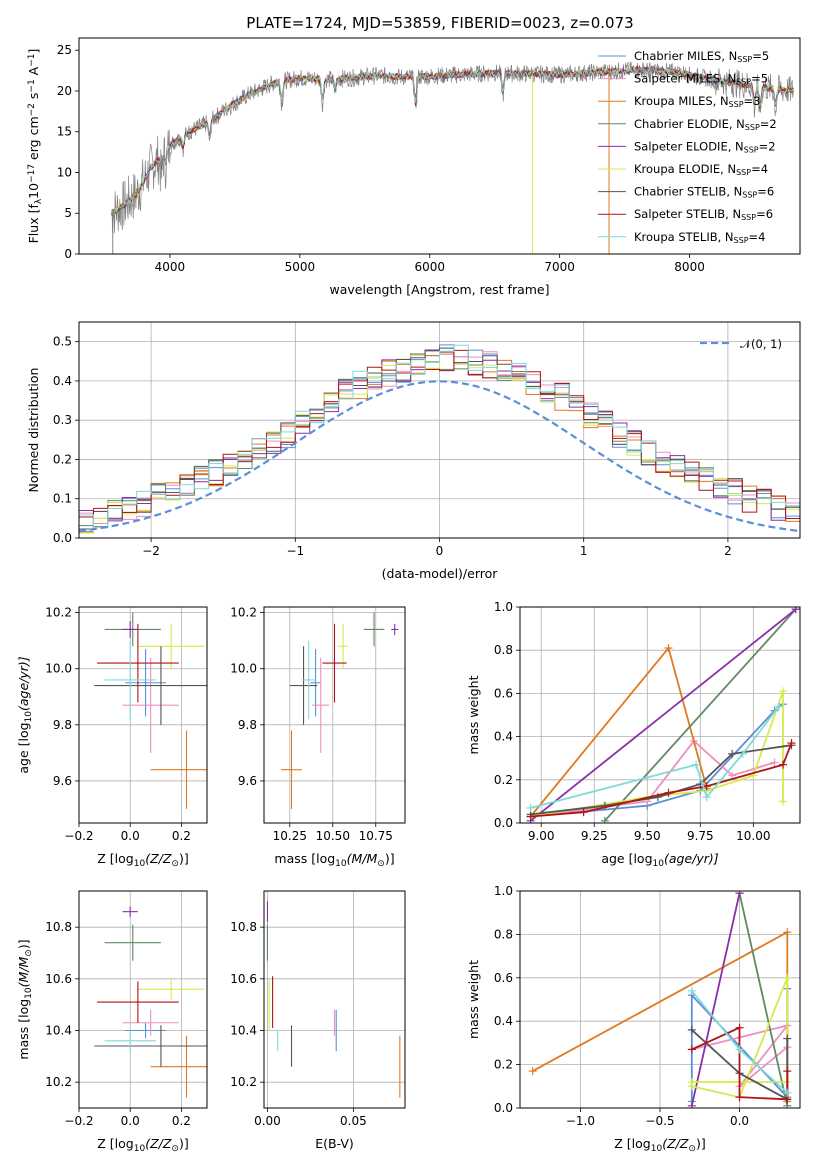 The height and width of the screenshot is (1170, 819). What do you see at coordinates (580, 1121) in the screenshot?
I see `weight_vs_Z-xtick-label: −1.0` at bounding box center [580, 1121].